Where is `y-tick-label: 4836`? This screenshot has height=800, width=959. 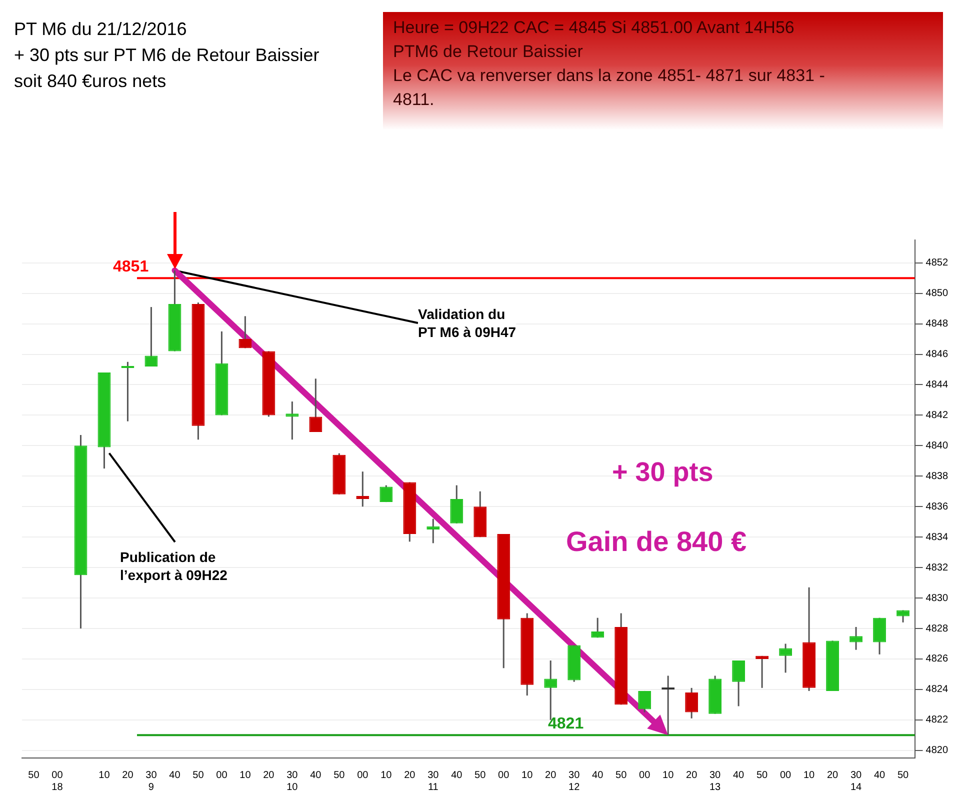 y-tick-label: 4836 is located at coordinates (937, 506).